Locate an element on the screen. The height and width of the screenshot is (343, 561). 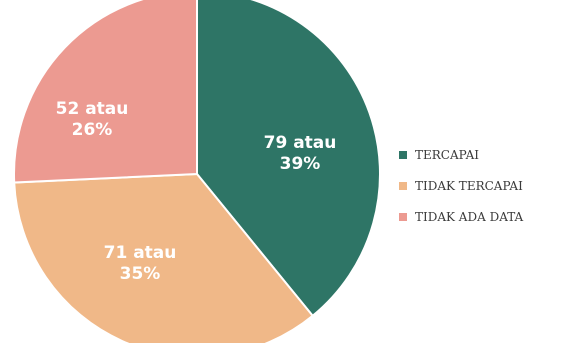
legend-item-tercapai: TERCAPAI is located at coordinates (461, 154).